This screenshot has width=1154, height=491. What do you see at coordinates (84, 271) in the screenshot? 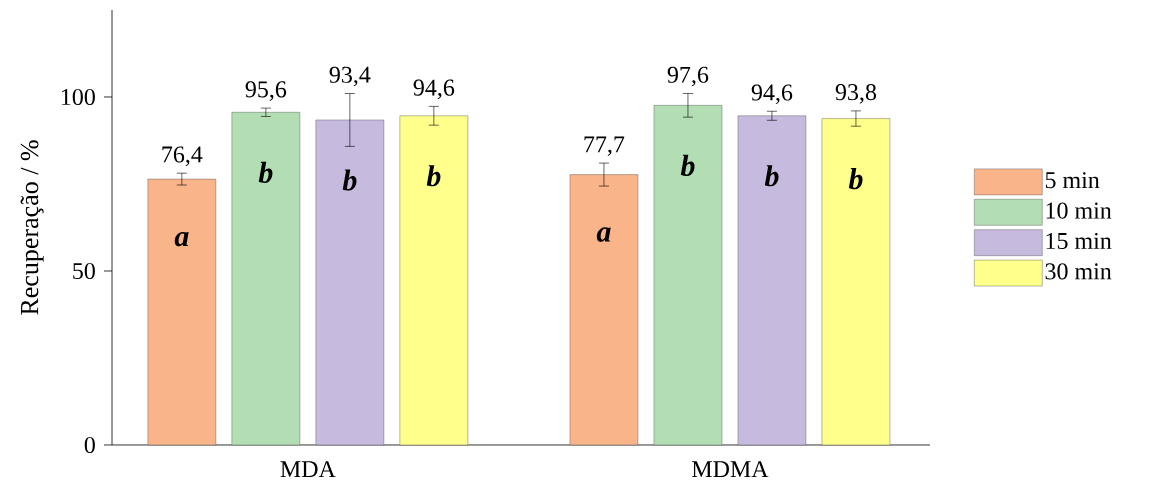
I see `y-tick-label: 50` at bounding box center [84, 271].